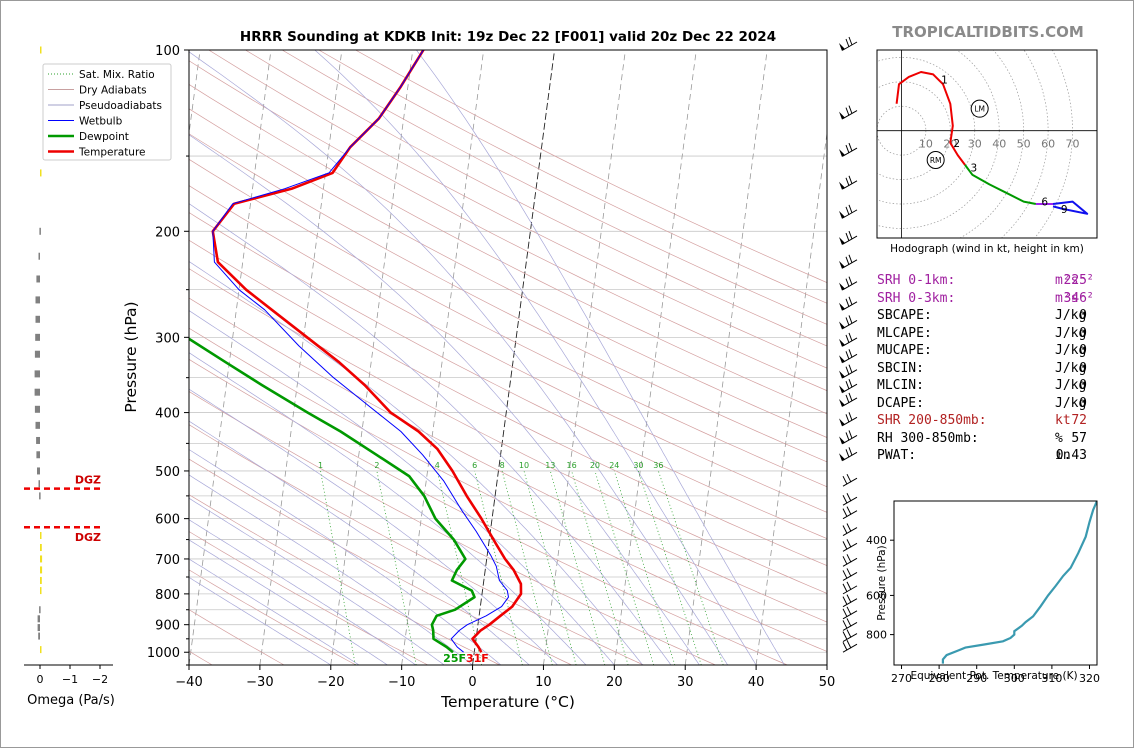 Image resolution: width=1134 pixels, height=753 pixels. Describe the element at coordinates (259, 682) in the screenshot. I see `x-tick-label: −30` at that location.